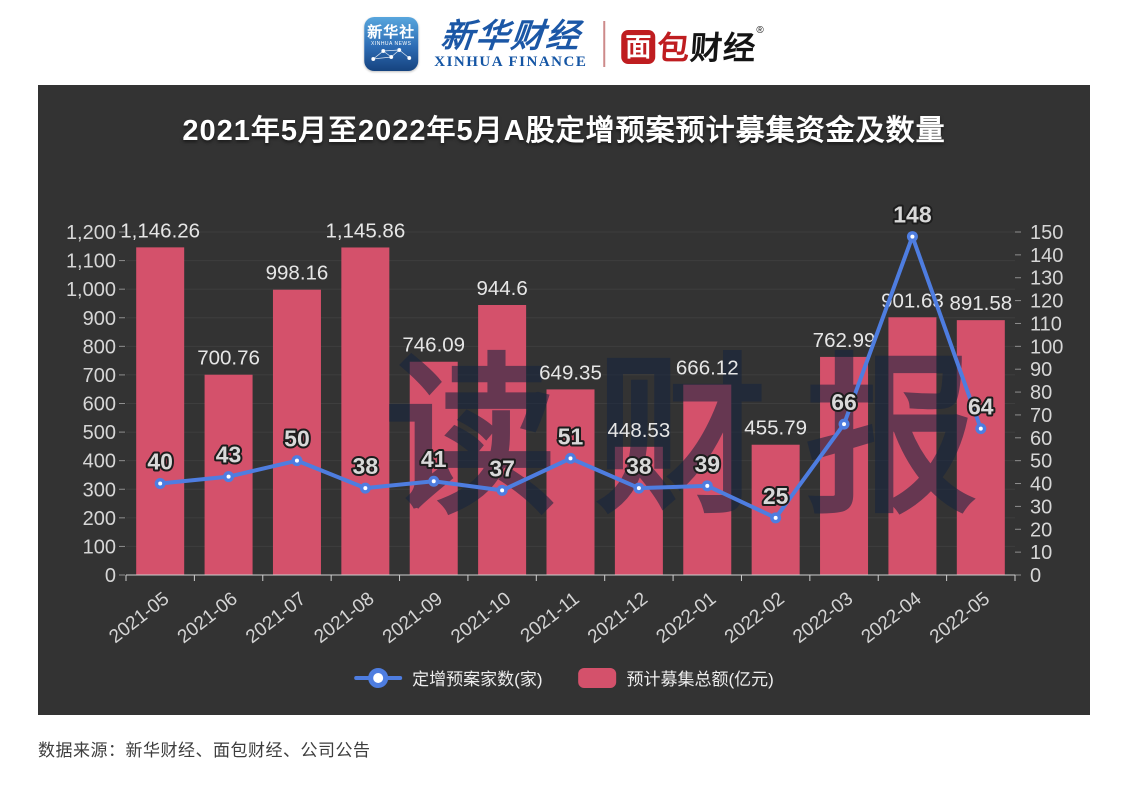 This screenshot has width=1128, height=802. I want to click on right-axis-label: 20, so click(1041, 530).